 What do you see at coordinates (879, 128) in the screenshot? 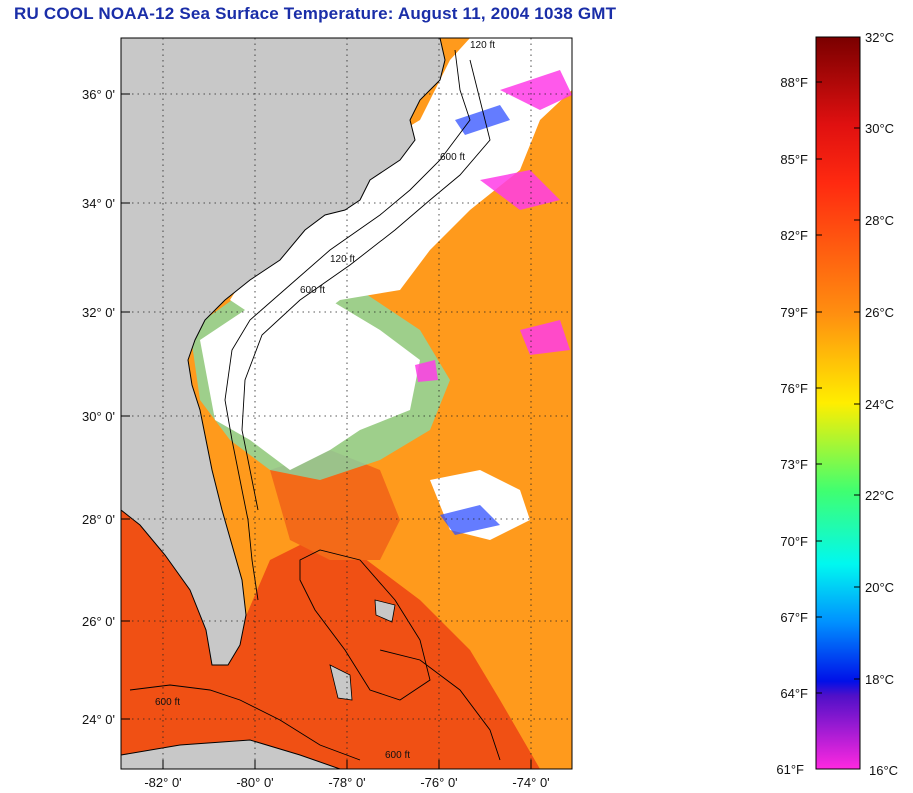
I see `celsius-label: 30°C` at bounding box center [879, 128].